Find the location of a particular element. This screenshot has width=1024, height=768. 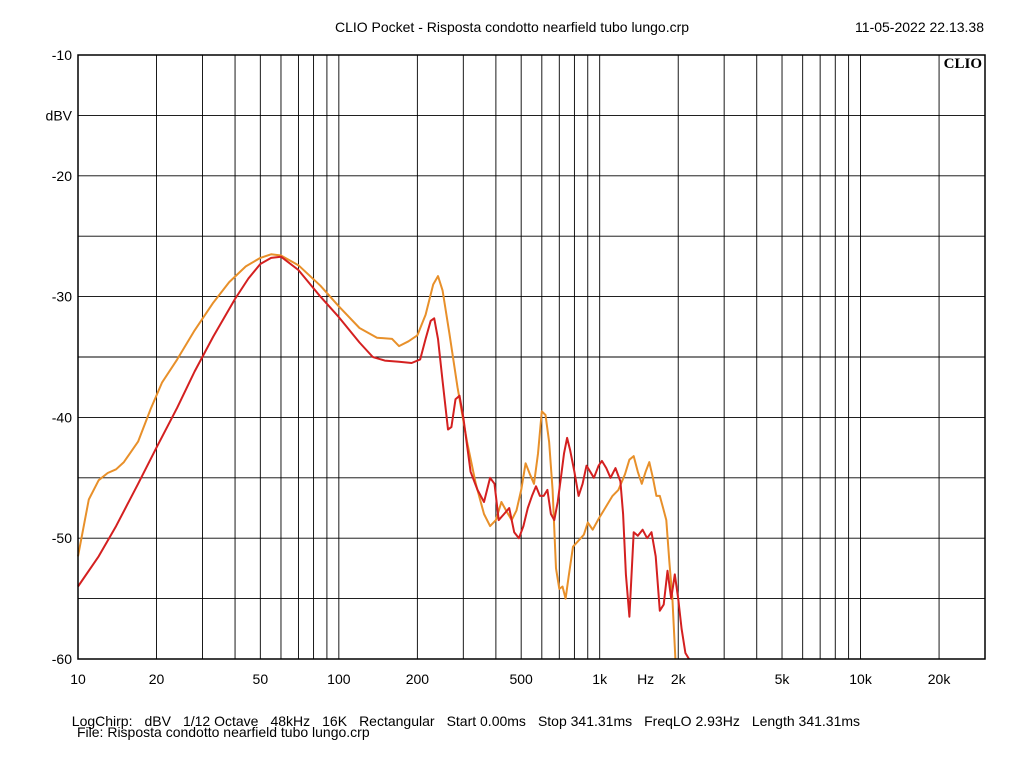

x-tick-label: 50 is located at coordinates (261, 679).